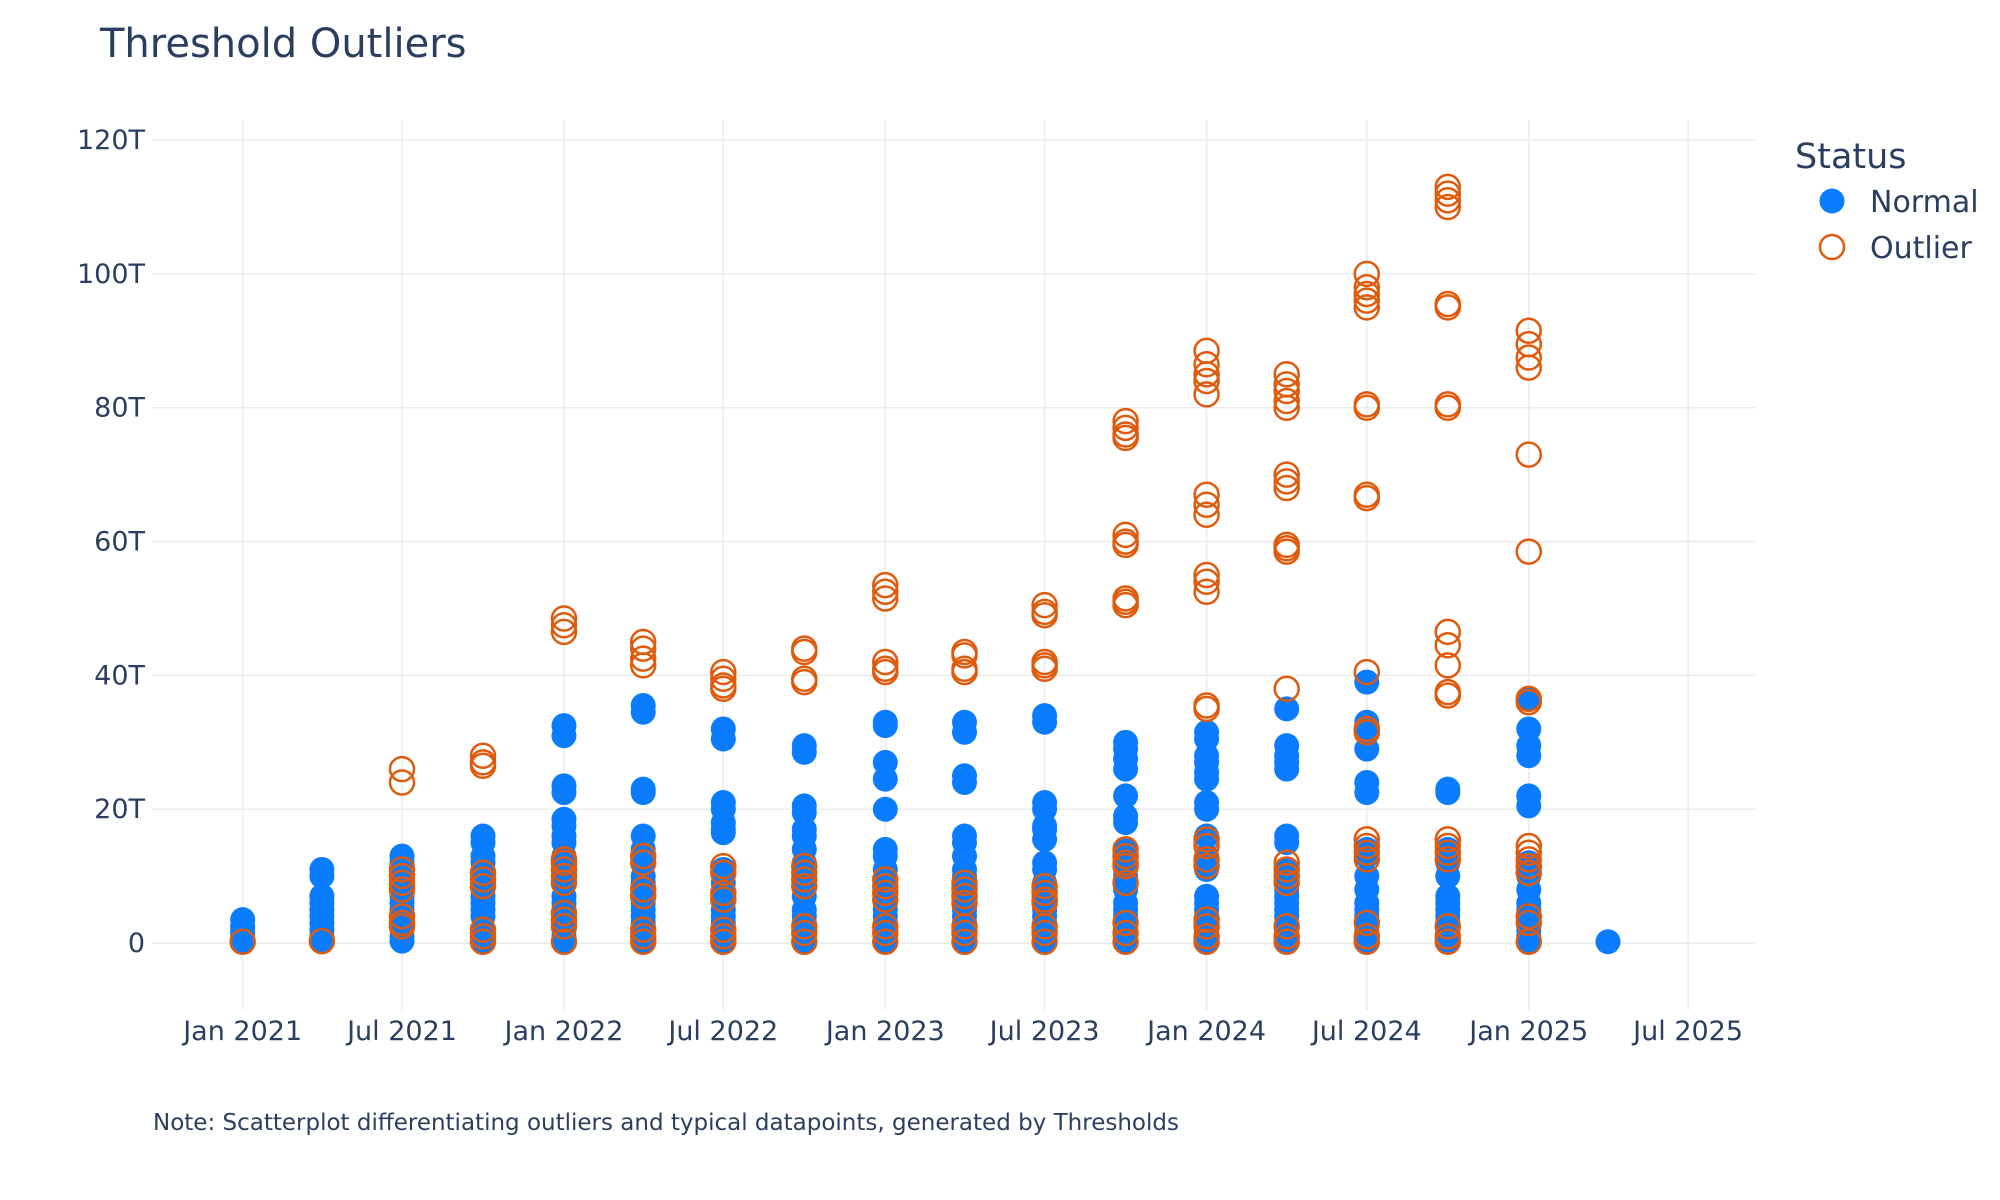  I want to click on legend: Status Normal Outlier, so click(1887, 201).